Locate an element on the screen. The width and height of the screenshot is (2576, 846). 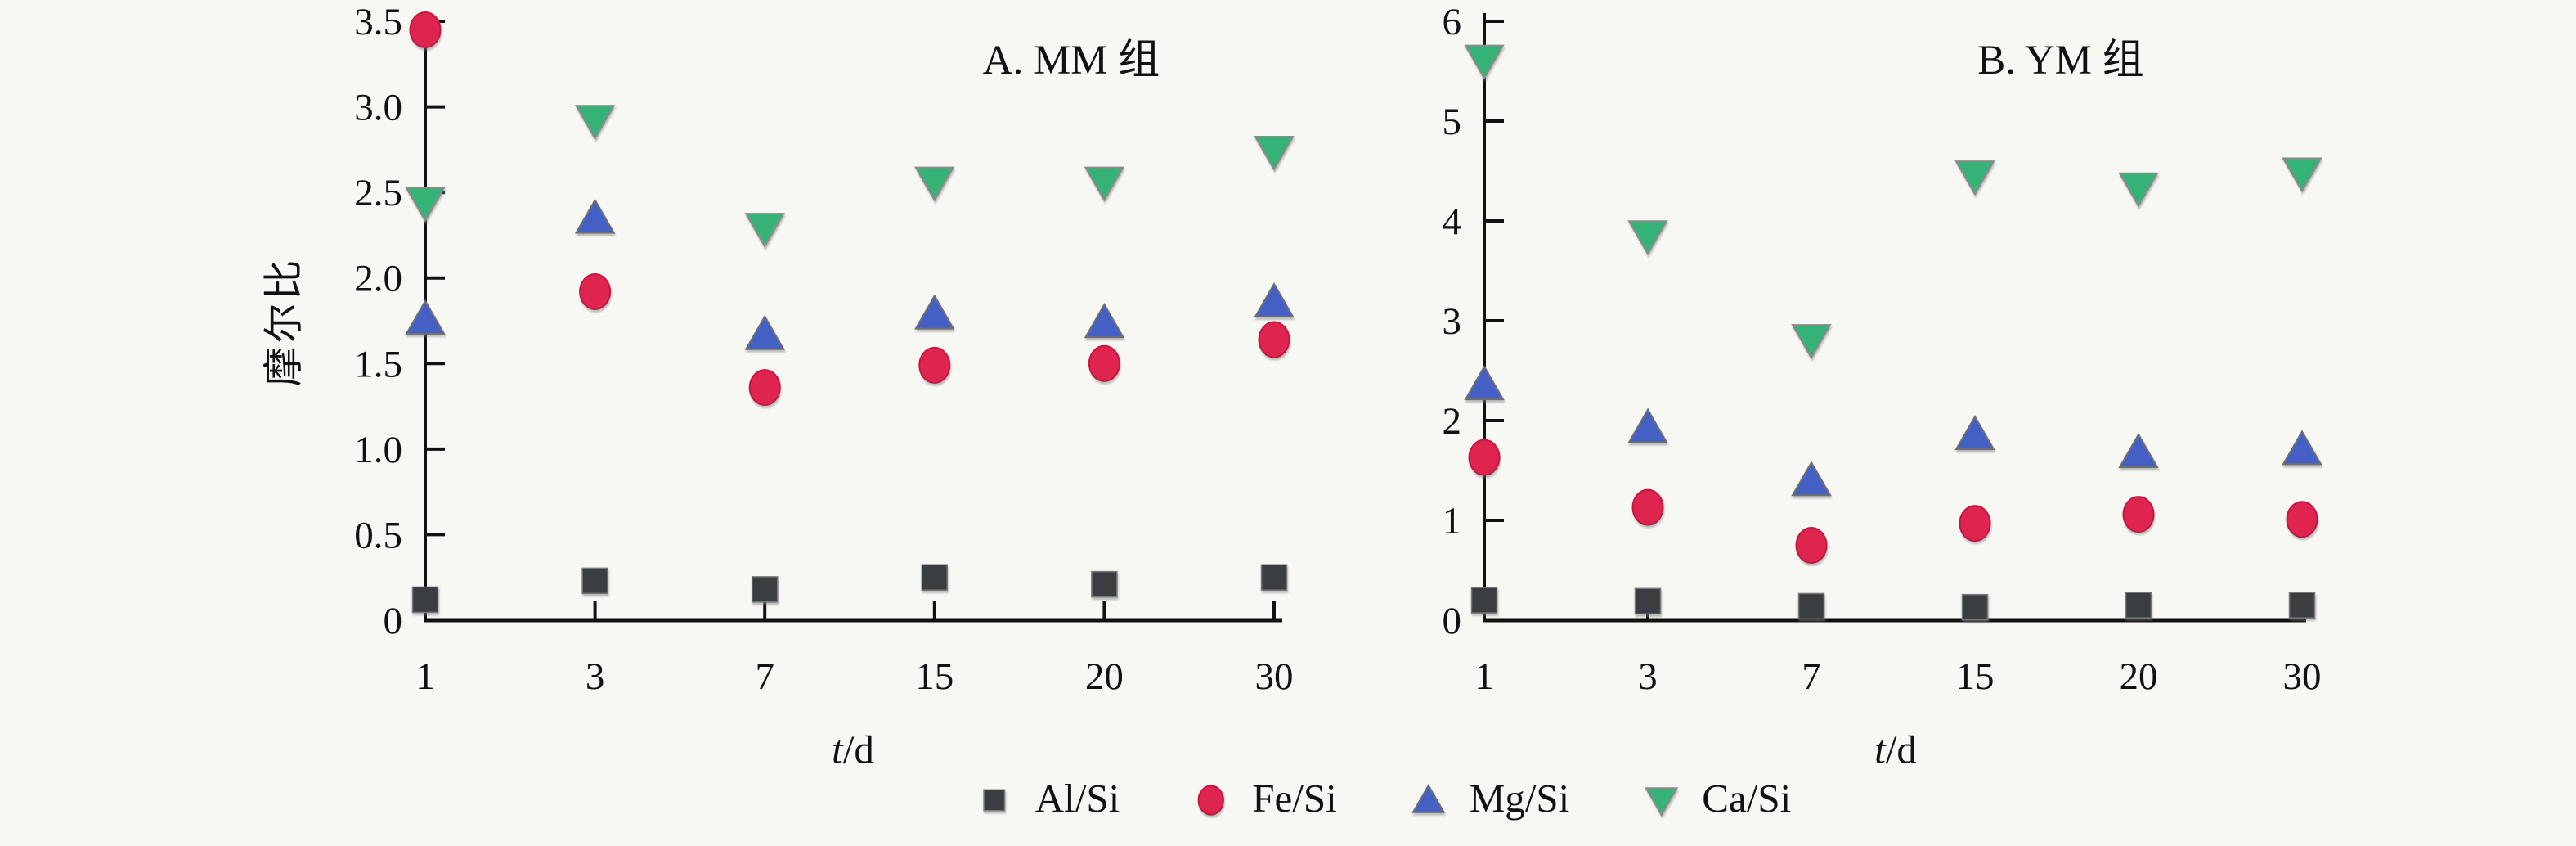
data-point-a-al-si-x3 is located at coordinates (594, 581).